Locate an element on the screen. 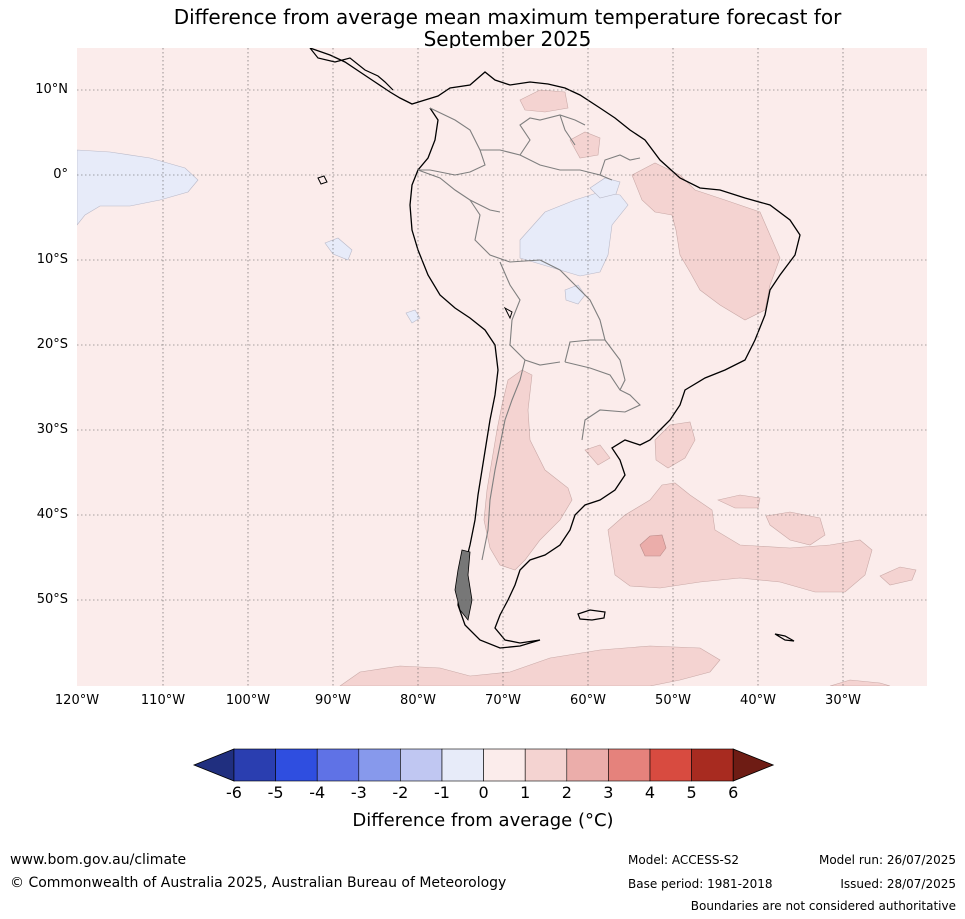 This screenshot has width=965, height=919. country-borders is located at coordinates (529, 334).